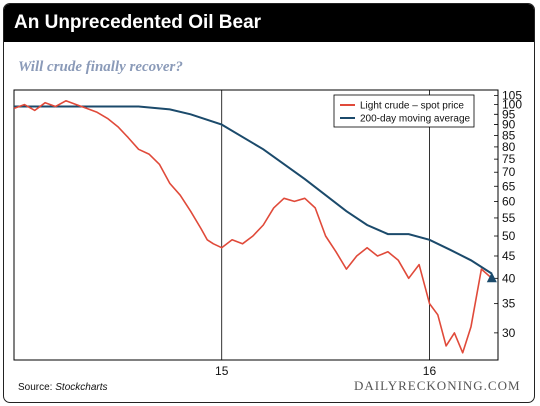  I want to click on y-tick-label: 75, so click(509, 159).